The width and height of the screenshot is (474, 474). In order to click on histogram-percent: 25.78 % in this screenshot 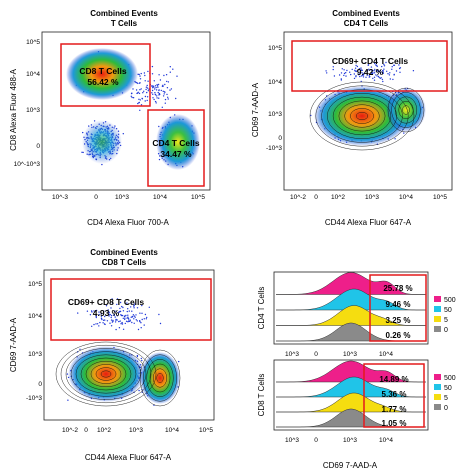, I will do `click(397, 288)`.